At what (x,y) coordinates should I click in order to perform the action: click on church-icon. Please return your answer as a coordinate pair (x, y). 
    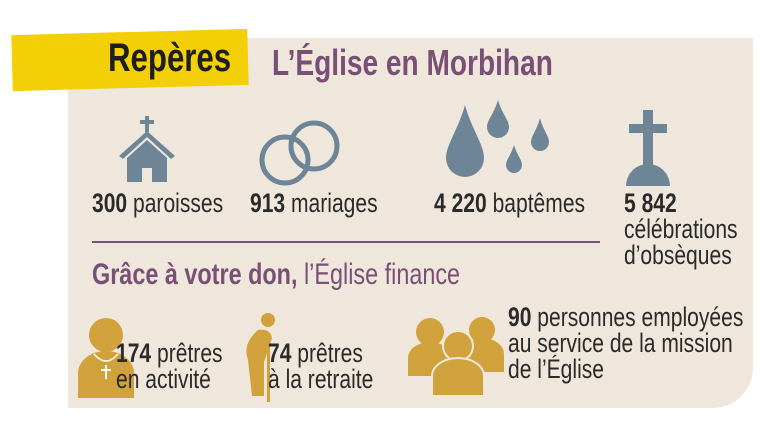
    Looking at the image, I should click on (147, 149).